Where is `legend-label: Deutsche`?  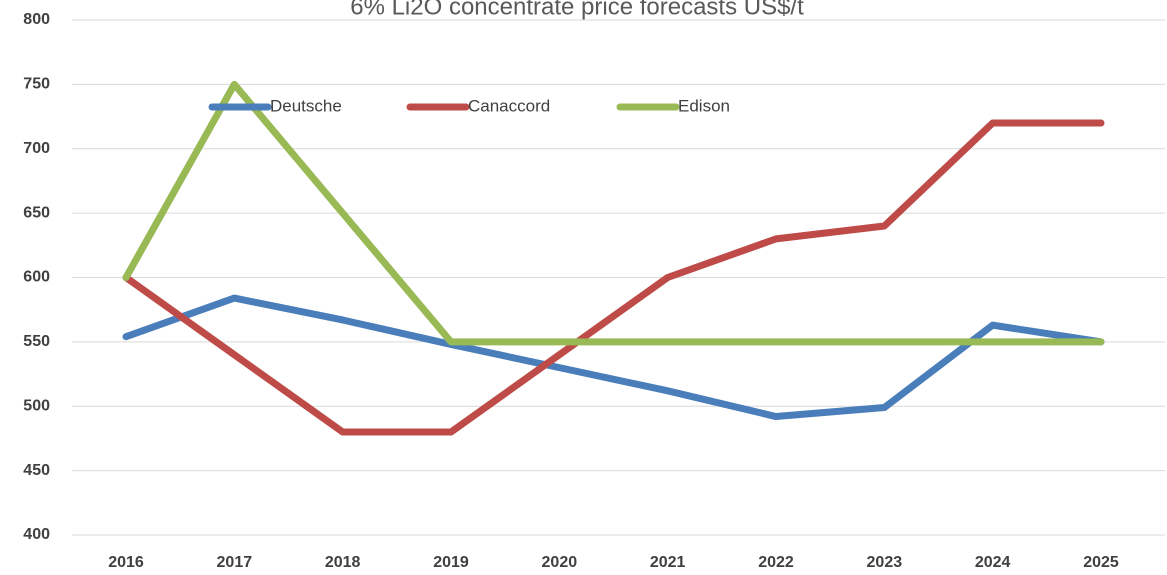 legend-label: Deutsche is located at coordinates (306, 105).